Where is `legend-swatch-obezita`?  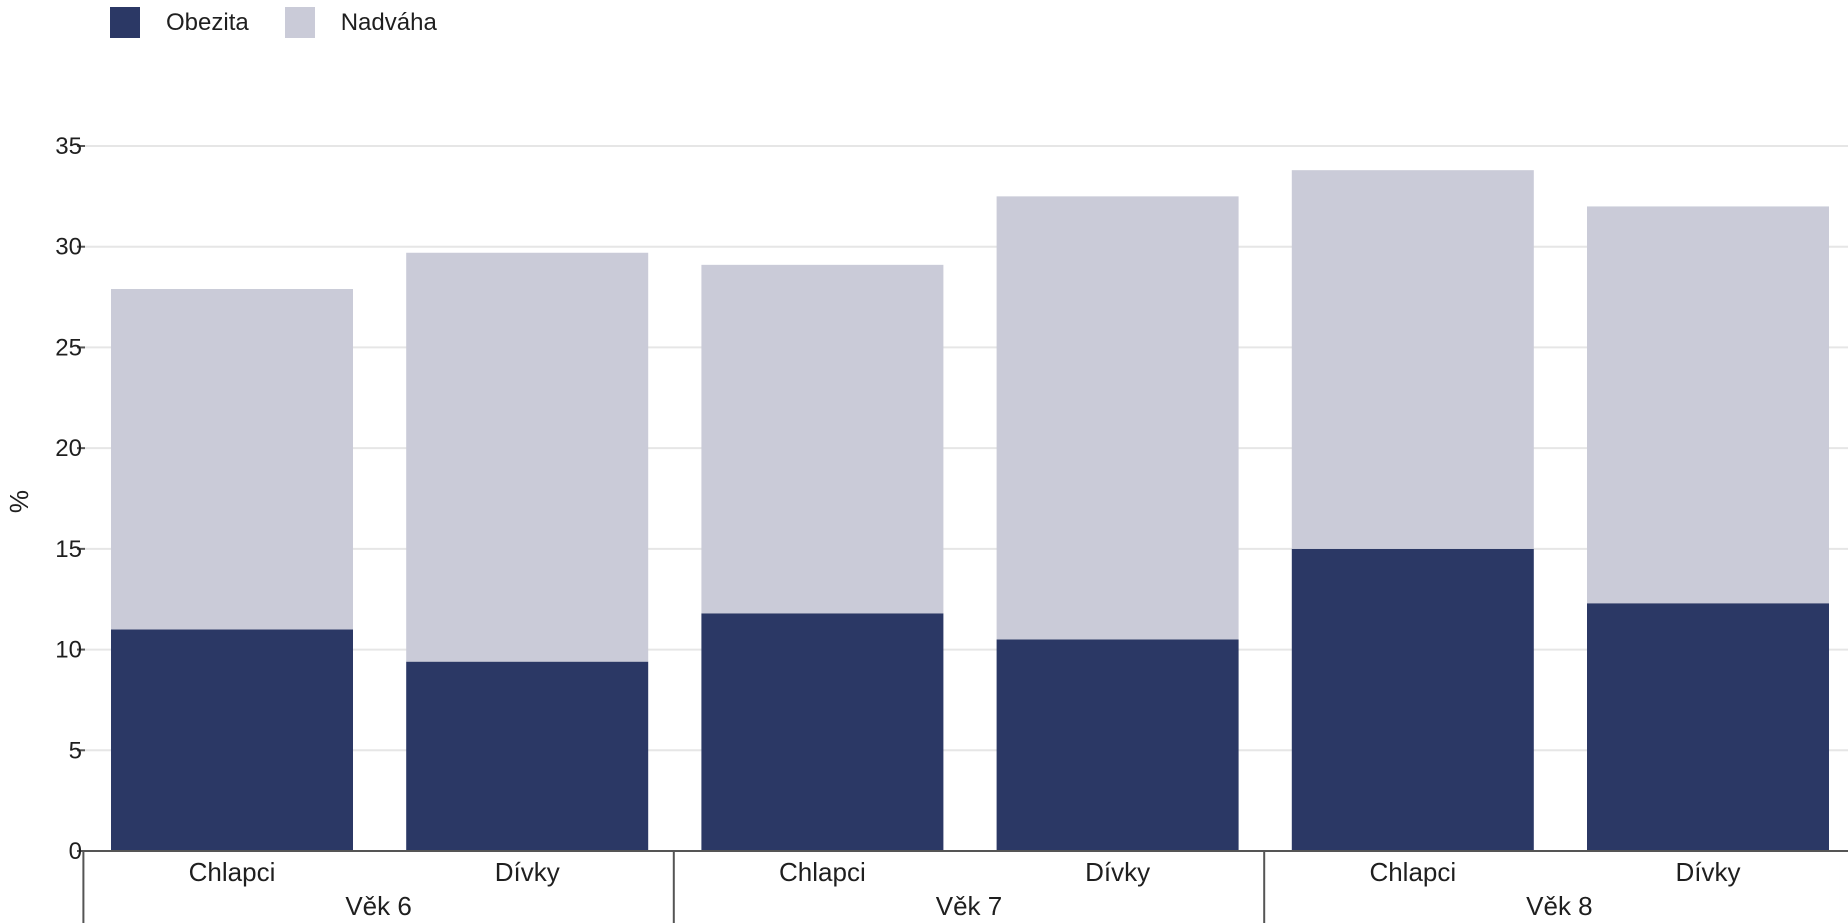
legend-swatch-obezita is located at coordinates (125, 22).